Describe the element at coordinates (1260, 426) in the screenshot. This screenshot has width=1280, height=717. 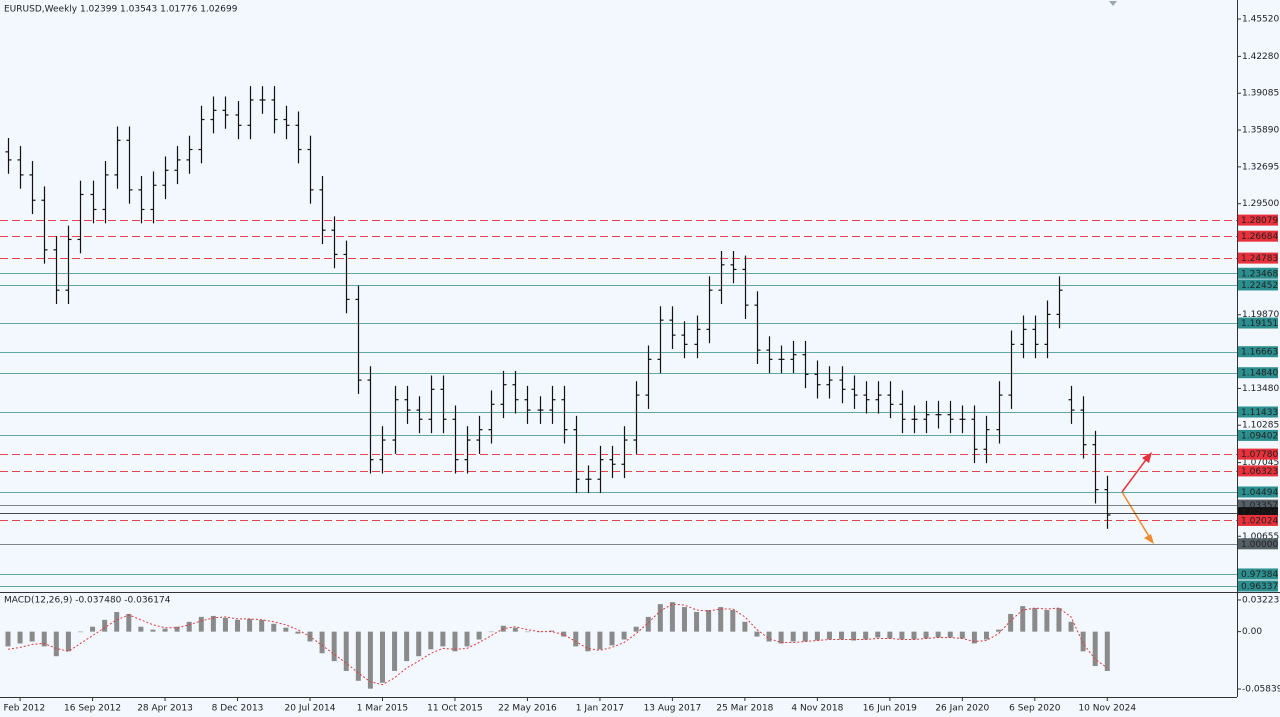
I see `y-tick-label: 1.10285` at that location.